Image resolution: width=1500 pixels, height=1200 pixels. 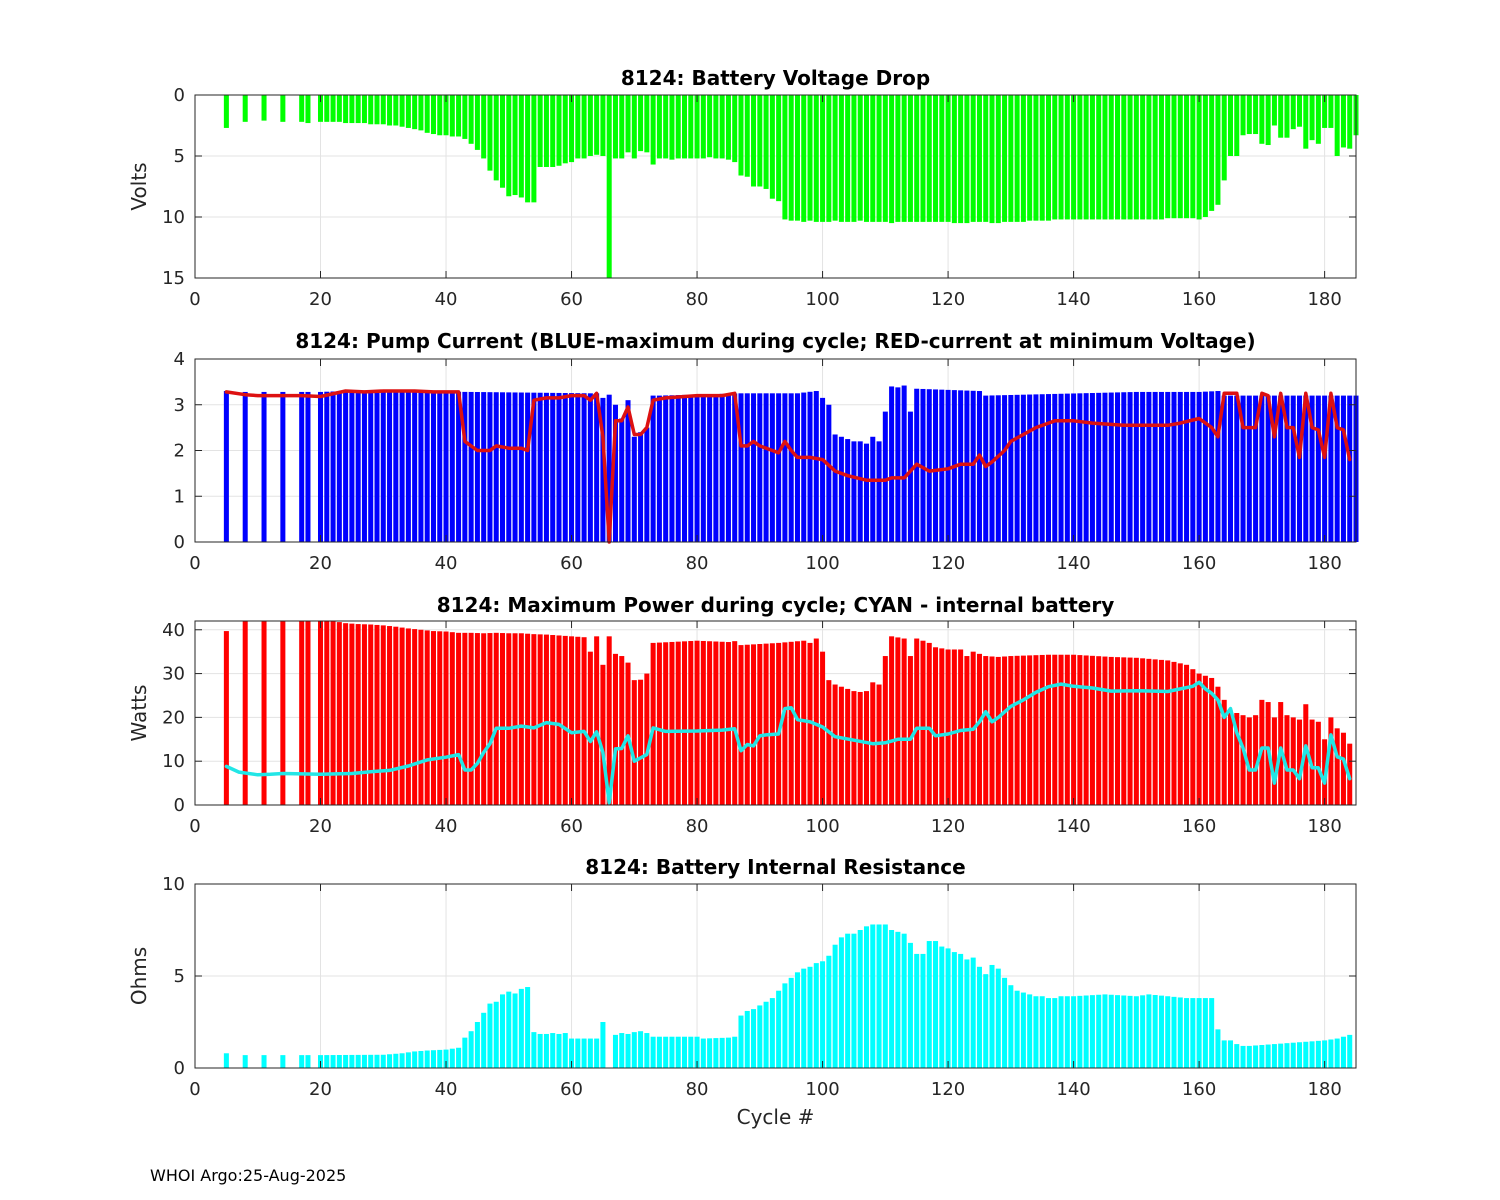 What do you see at coordinates (173, 884) in the screenshot?
I see `resistance-ytick-label: 10` at bounding box center [173, 884].